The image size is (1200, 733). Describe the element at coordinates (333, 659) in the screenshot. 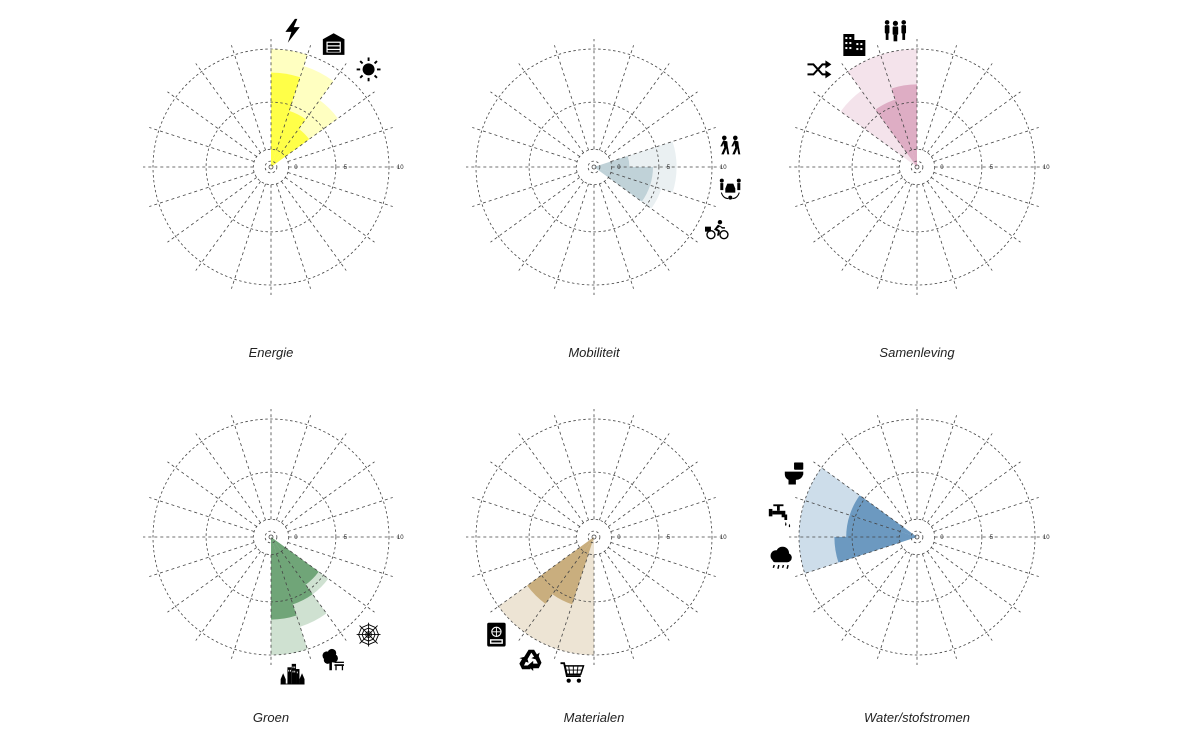

I see `tree-bench-icon` at that location.